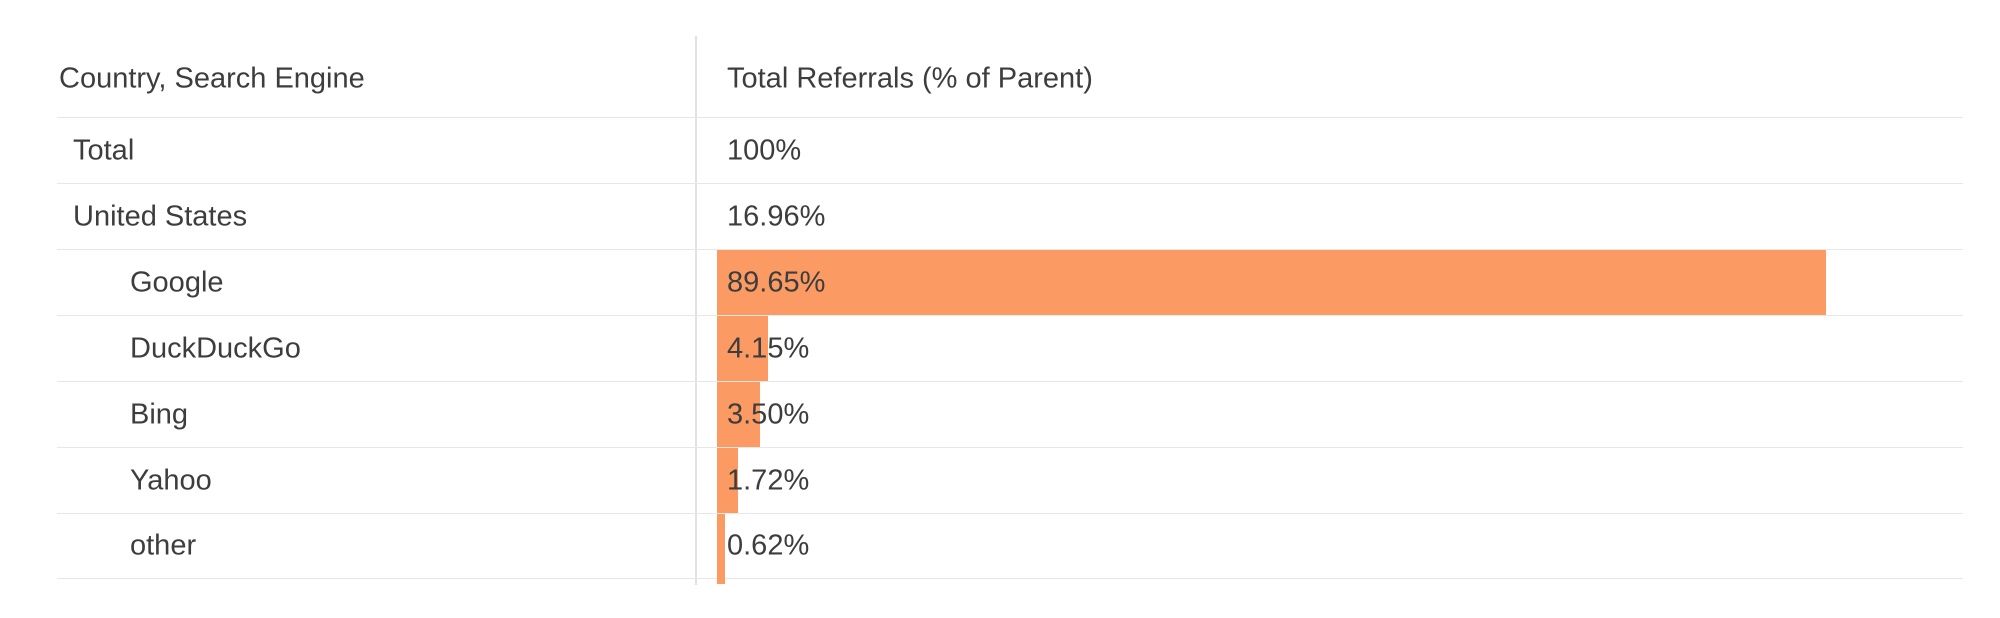  What do you see at coordinates (910, 78) in the screenshot?
I see `column-header-total-referrals: Total Referrals (% of Parent)` at bounding box center [910, 78].